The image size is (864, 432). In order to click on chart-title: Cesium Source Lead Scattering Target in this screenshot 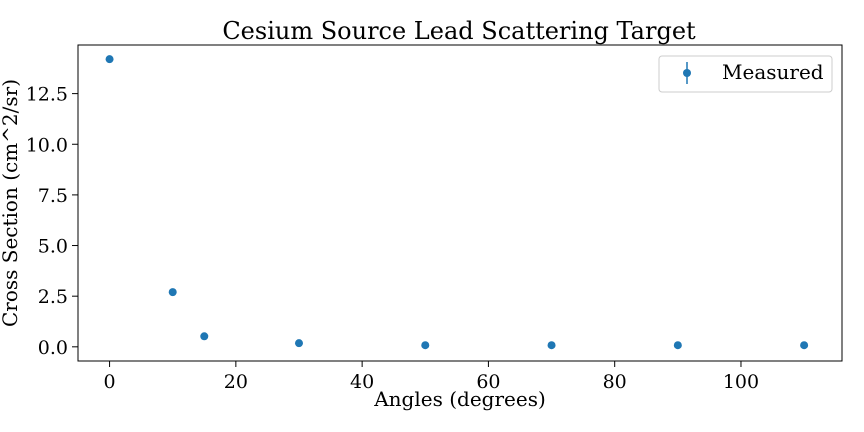, I will do `click(459, 31)`.